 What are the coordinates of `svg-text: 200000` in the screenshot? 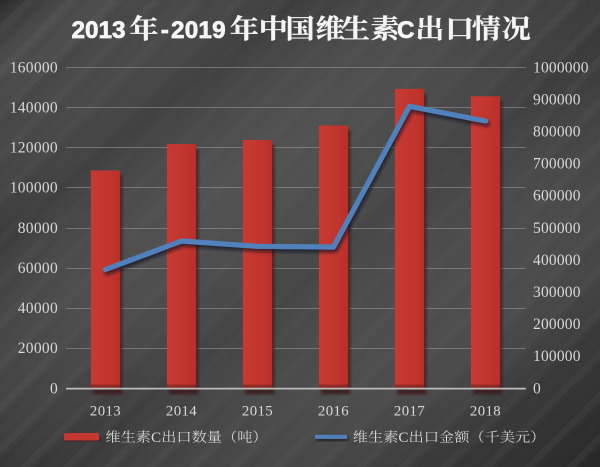 It's located at (557, 324).